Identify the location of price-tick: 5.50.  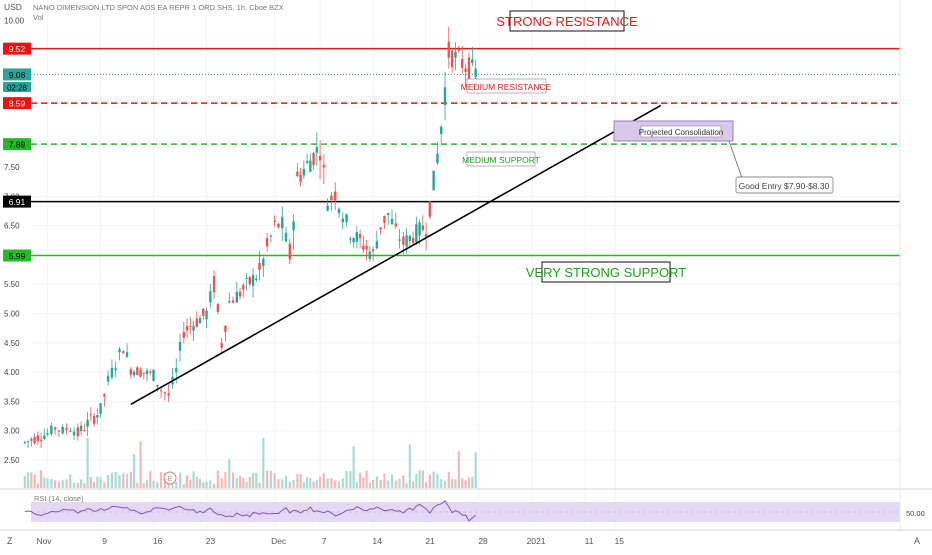
(12, 284).